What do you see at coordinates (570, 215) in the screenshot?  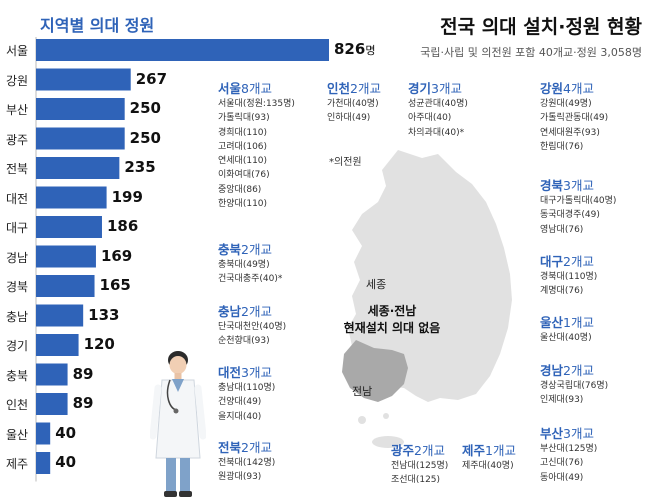 I see `school-item: 동국대경주(49)` at bounding box center [570, 215].